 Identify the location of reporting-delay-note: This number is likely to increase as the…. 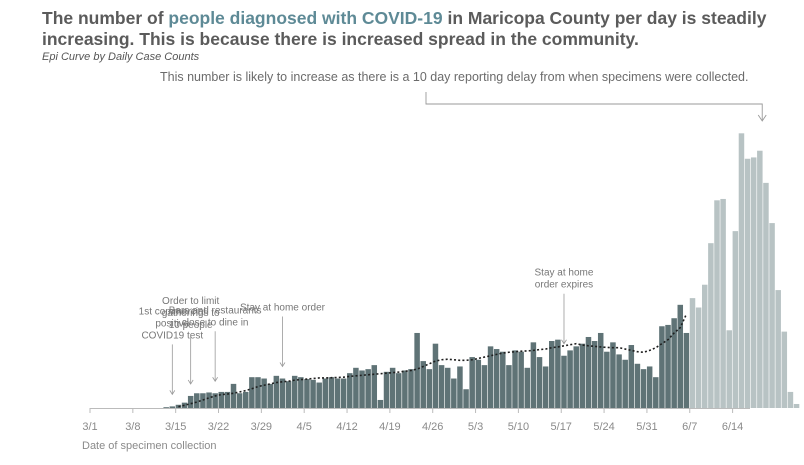
(454, 77).